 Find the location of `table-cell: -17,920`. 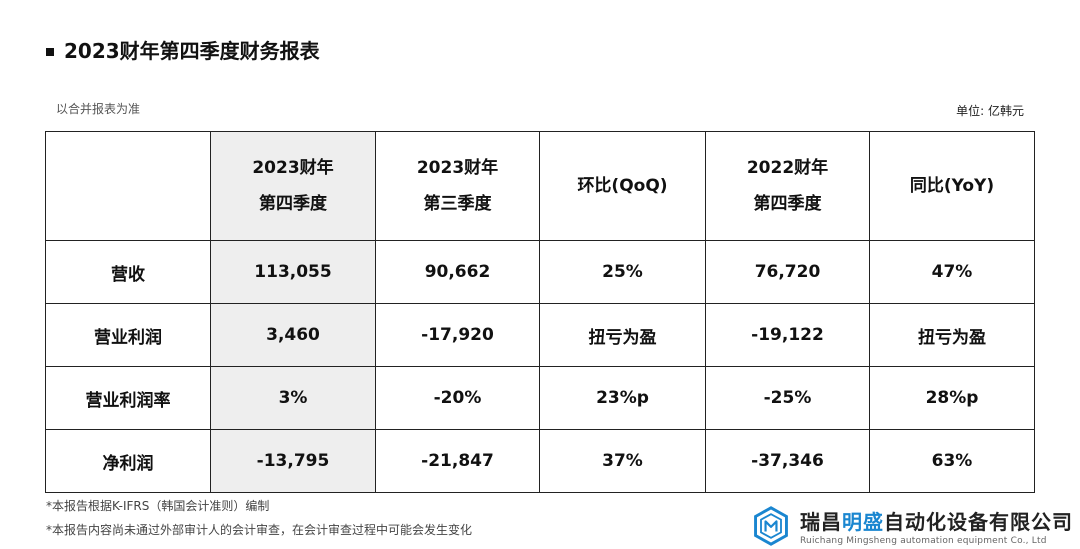

table-cell: -17,920 is located at coordinates (457, 335).